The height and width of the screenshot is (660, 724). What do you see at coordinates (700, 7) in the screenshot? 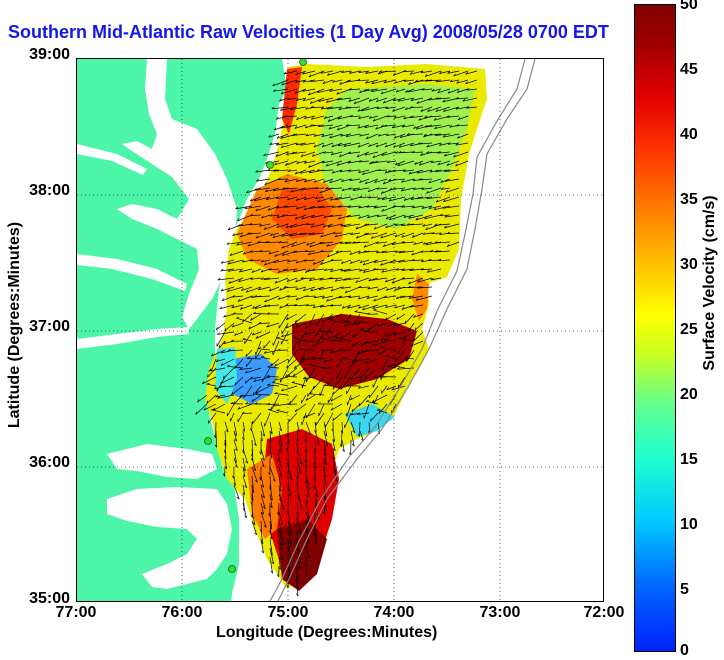
I see `colorbar-tick: 50` at bounding box center [700, 7].